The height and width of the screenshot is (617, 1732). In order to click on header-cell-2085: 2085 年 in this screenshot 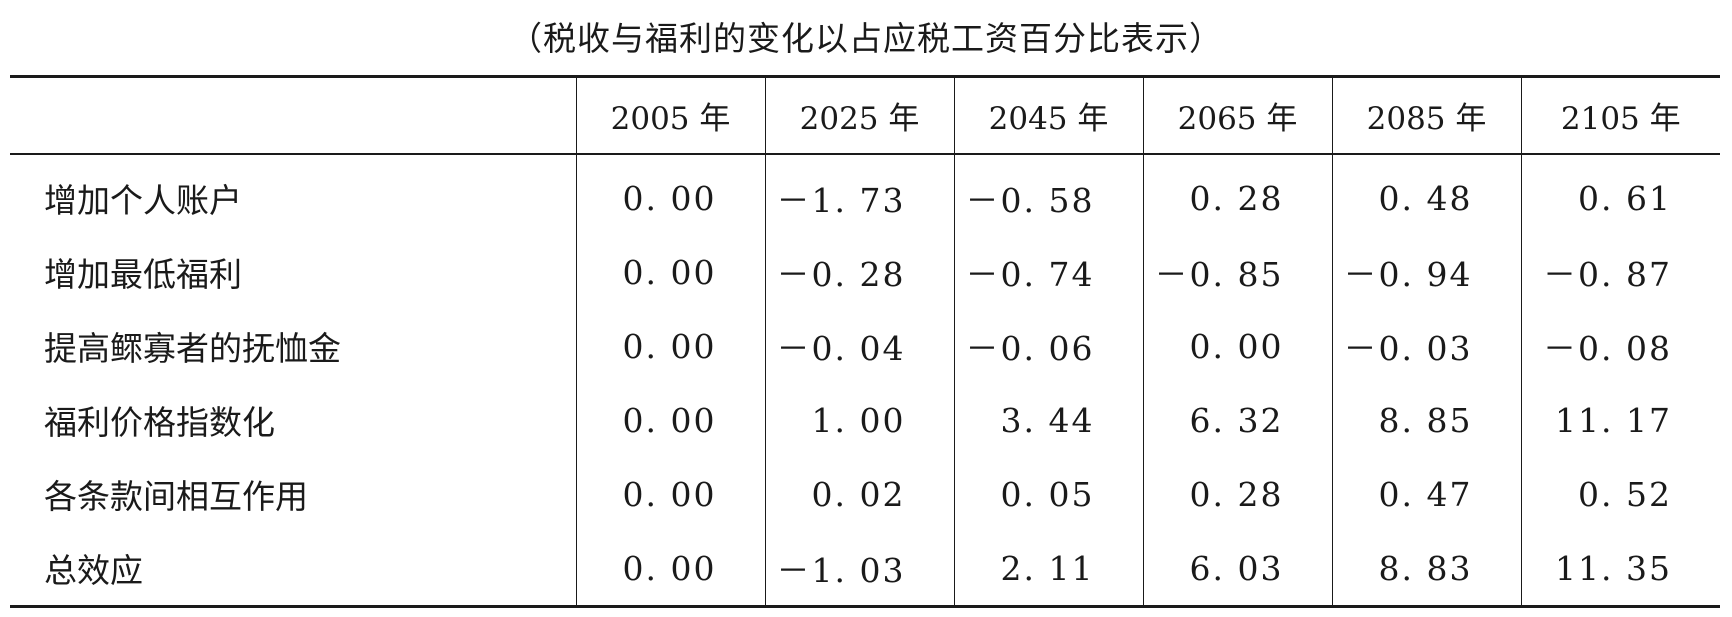, I will do `click(1426, 115)`.